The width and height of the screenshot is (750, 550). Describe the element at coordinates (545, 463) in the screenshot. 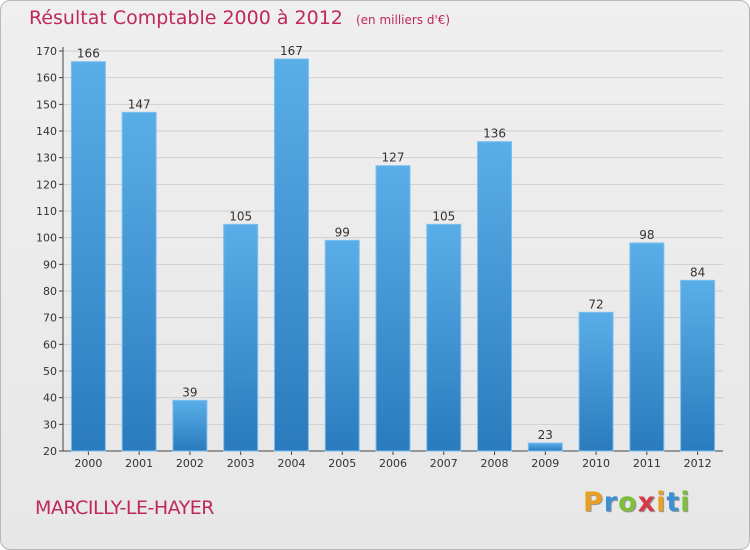

I see `x-tick-label: 2009` at that location.